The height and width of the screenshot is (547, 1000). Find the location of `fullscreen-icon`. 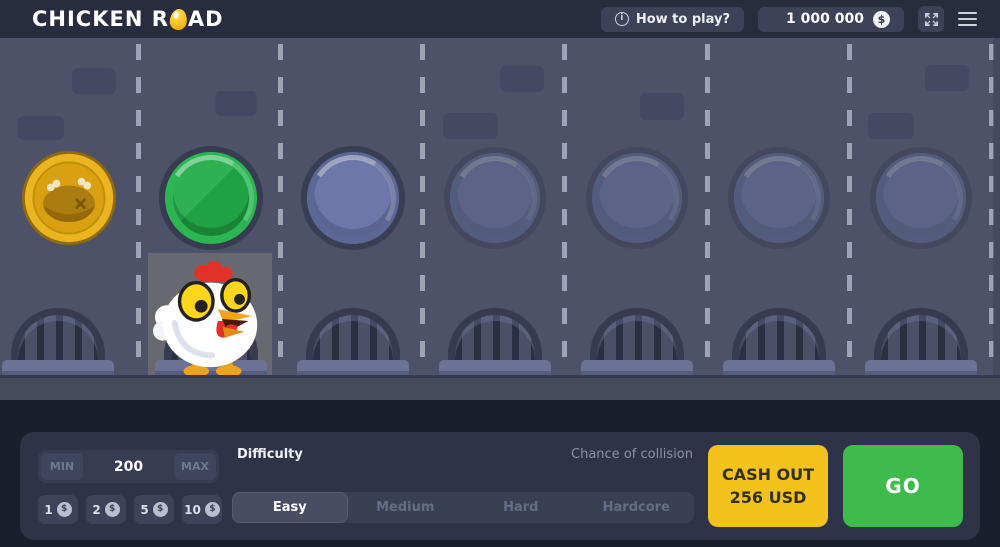

fullscreen-icon is located at coordinates (931, 19).